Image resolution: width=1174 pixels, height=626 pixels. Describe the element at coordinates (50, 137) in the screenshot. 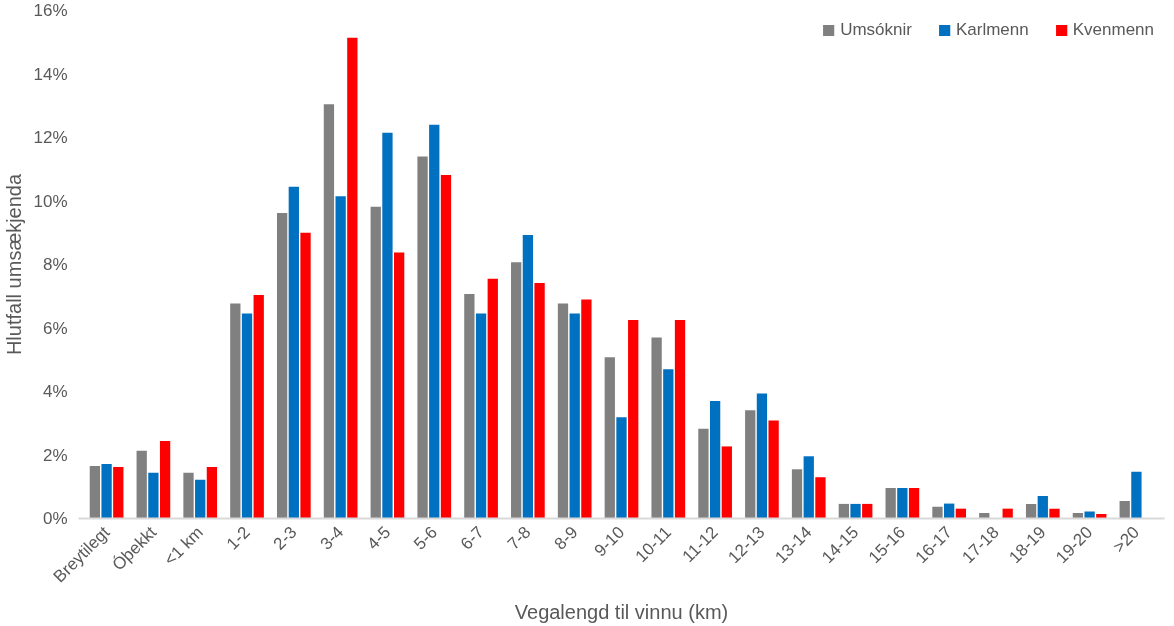

I see `y-tick-label: 12%` at that location.